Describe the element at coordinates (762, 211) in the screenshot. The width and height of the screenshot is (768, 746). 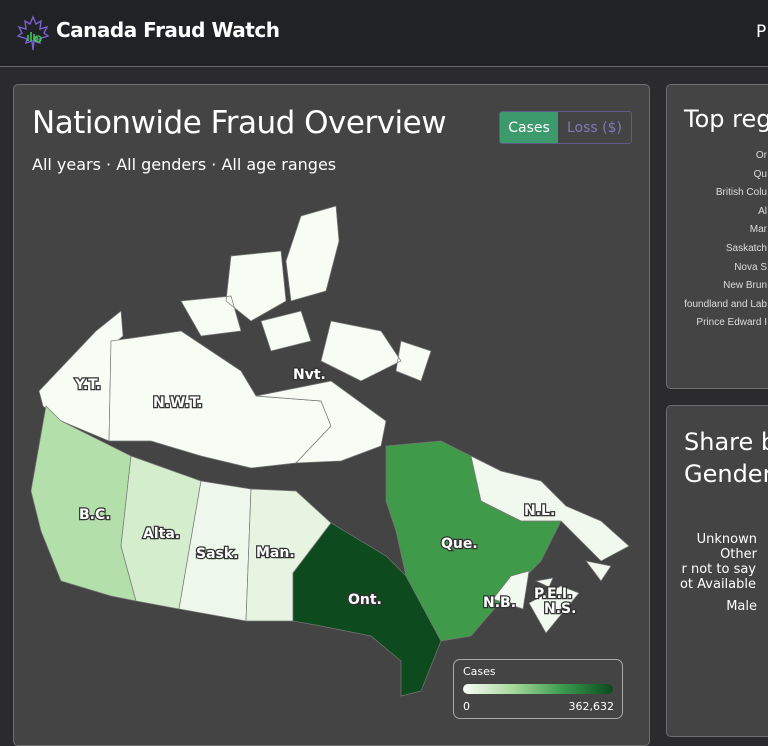
I see `region-bar-label: Al` at that location.